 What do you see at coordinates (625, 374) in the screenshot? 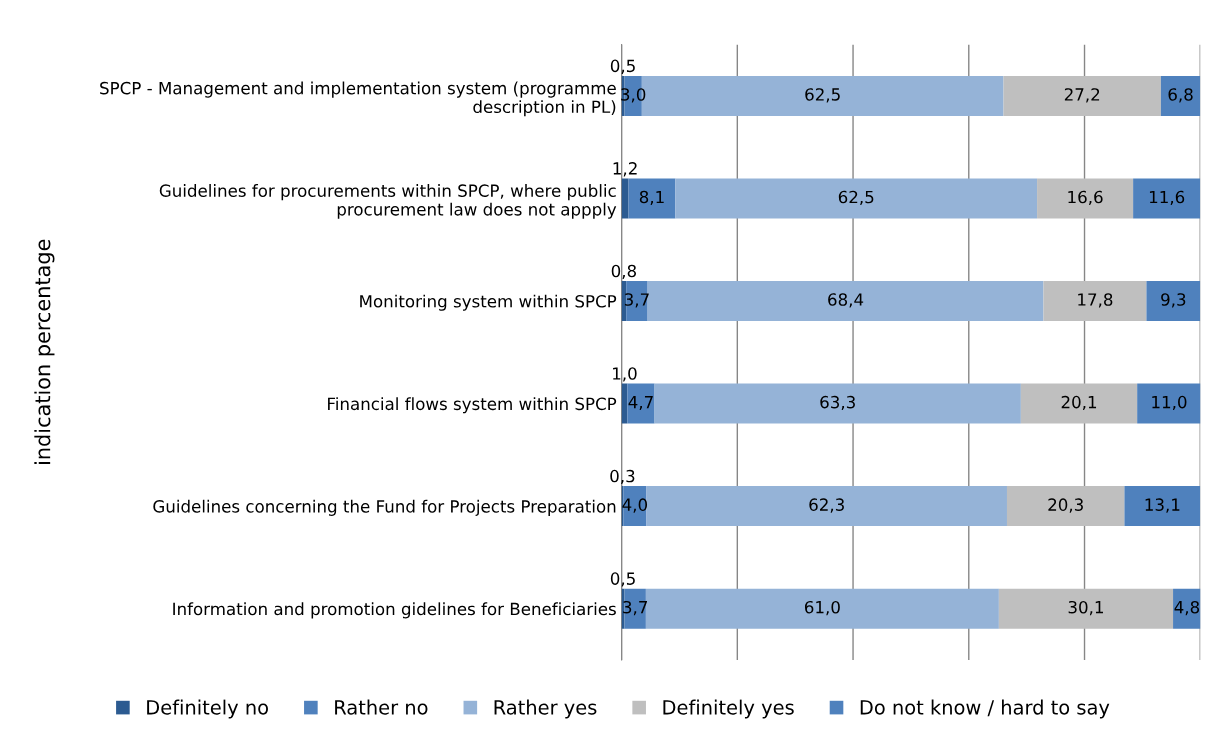
I see `data-label: 1,0` at bounding box center [625, 374].